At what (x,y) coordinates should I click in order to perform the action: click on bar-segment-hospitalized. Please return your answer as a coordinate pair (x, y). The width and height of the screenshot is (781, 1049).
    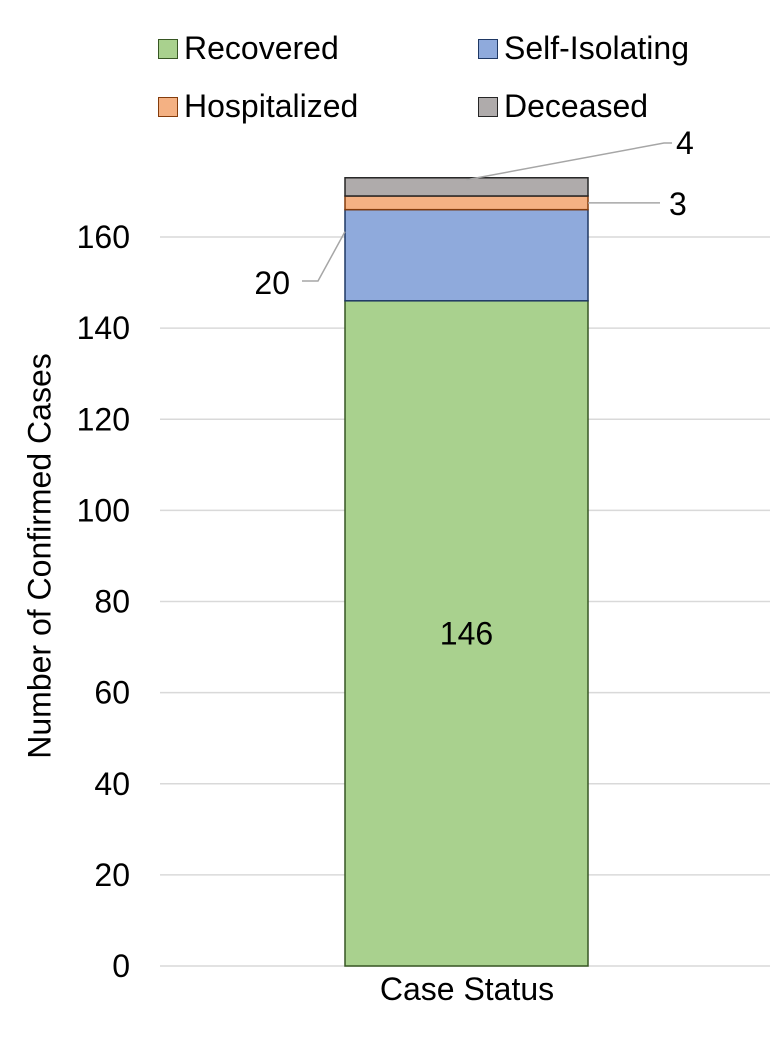
    Looking at the image, I should click on (466, 203).